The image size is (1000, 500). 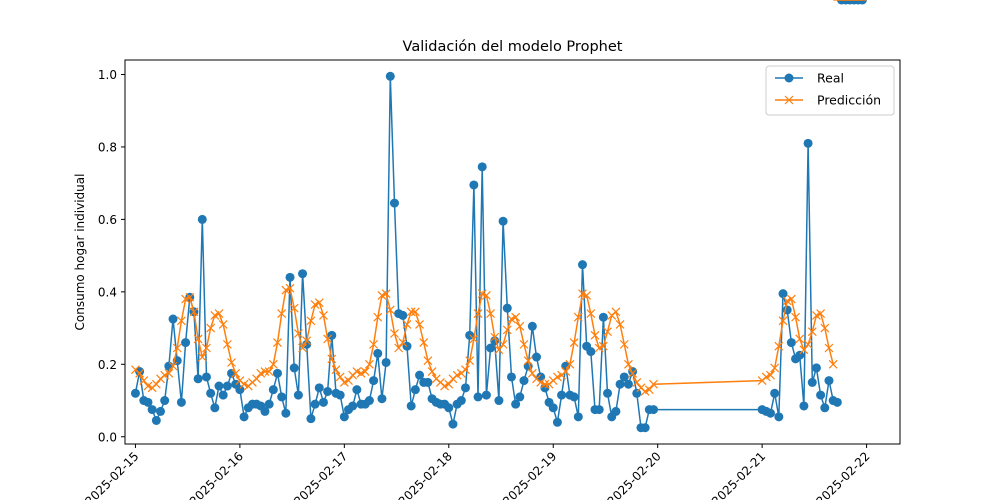 What do you see at coordinates (849, 100) in the screenshot?
I see `legend-prediction-label: Predicción` at bounding box center [849, 100].